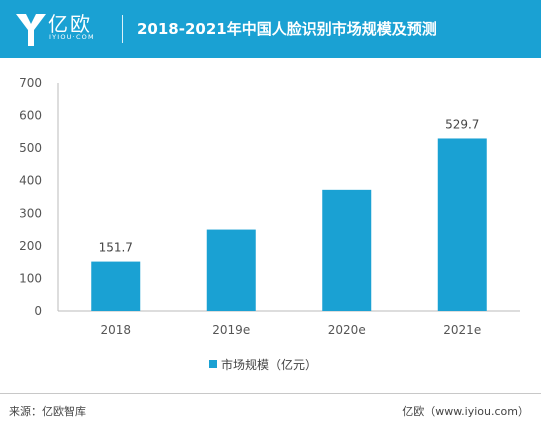 The height and width of the screenshot is (434, 541). What do you see at coordinates (30, 246) in the screenshot?
I see `y-tick-label: 200` at bounding box center [30, 246].